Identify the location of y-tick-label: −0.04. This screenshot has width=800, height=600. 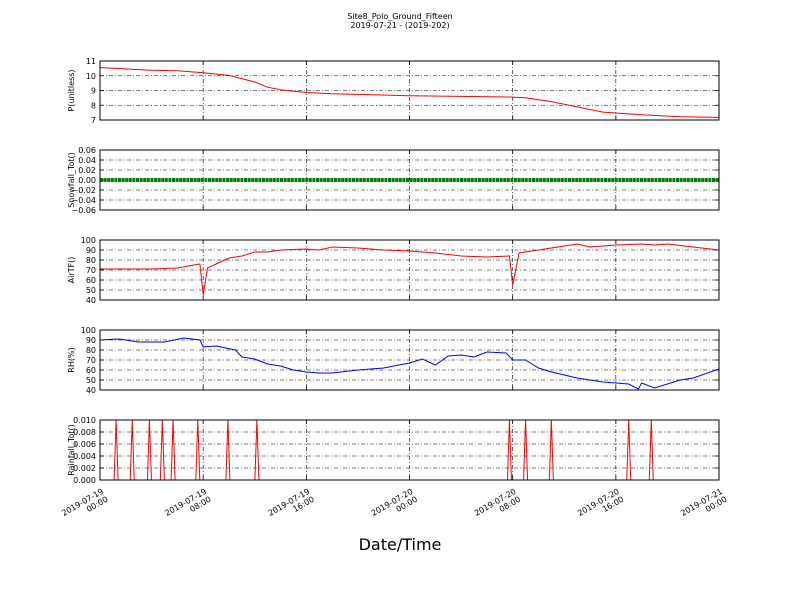
(83, 200).